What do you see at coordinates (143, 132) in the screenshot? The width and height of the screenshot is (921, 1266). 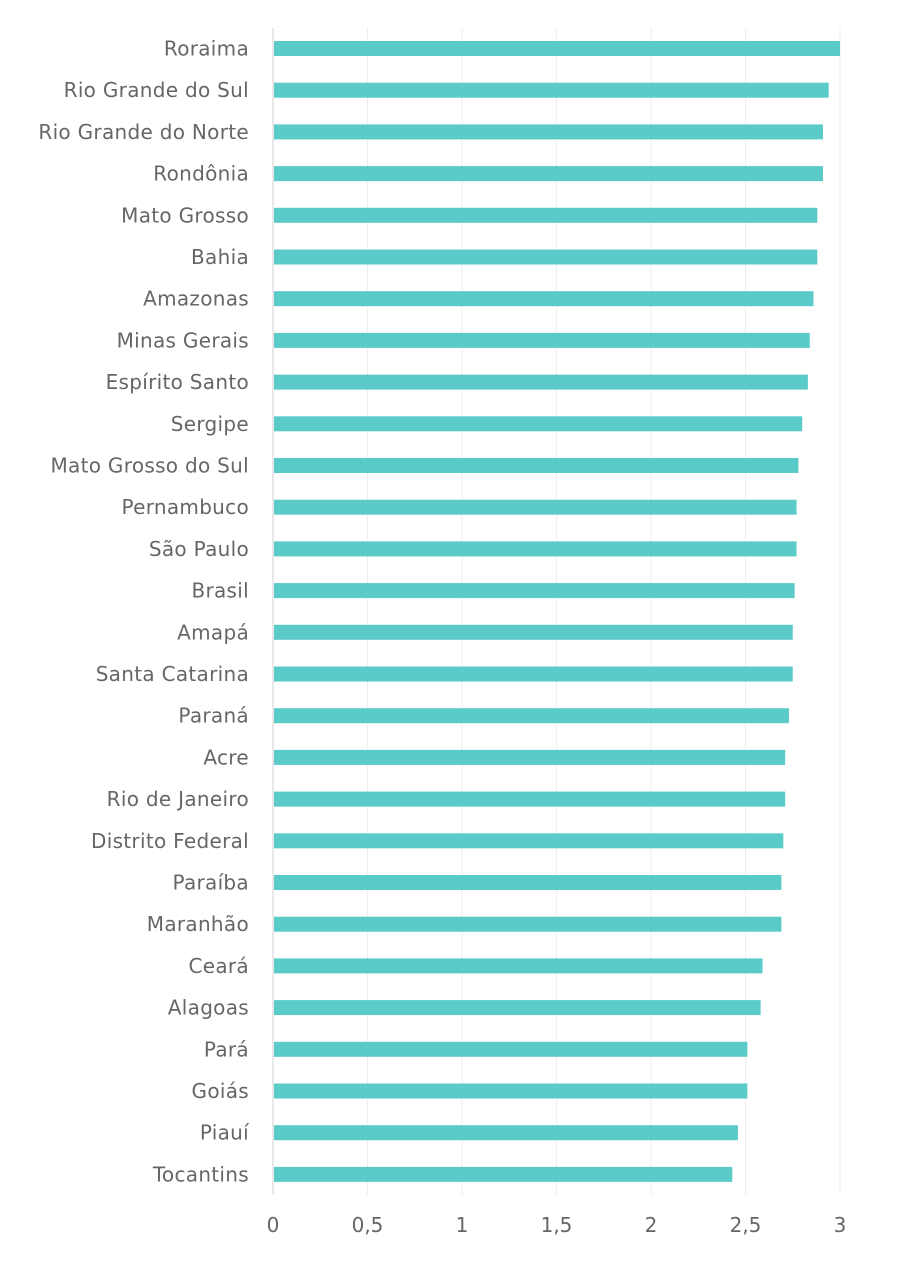 I see `category-label: Rio Grande do Norte` at bounding box center [143, 132].